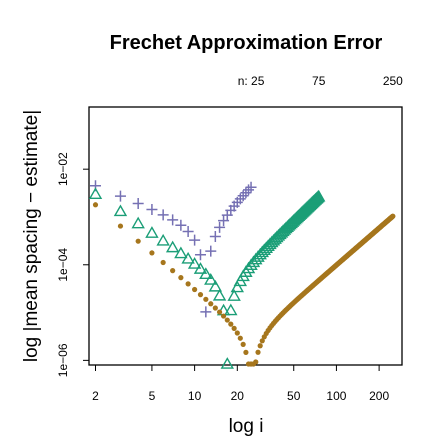 The width and height of the screenshot is (439, 439). I want to click on x-tick-label: 5, so click(152, 396).